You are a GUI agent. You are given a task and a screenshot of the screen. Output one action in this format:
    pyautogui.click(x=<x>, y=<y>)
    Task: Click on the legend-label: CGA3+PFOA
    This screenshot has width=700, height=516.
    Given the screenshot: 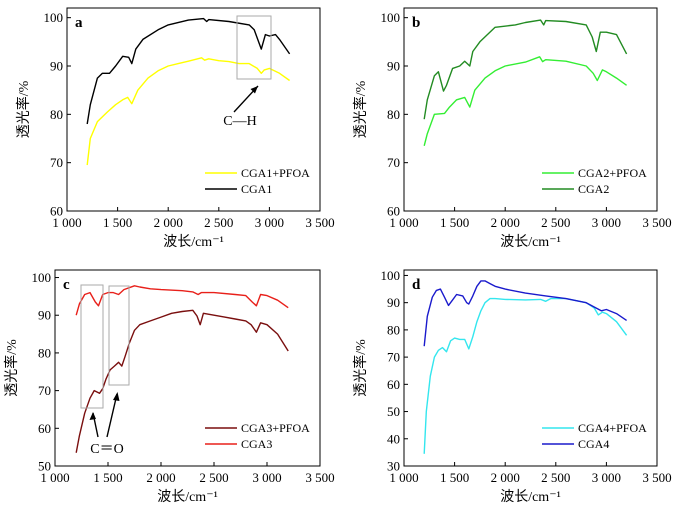 What is the action you would take?
    pyautogui.click(x=275, y=428)
    